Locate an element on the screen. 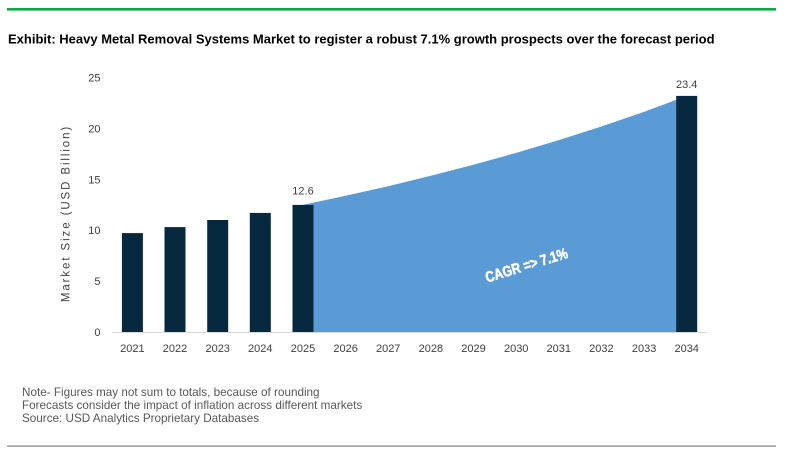 This screenshot has width=796, height=455. svg-text: 2031 is located at coordinates (559, 349).